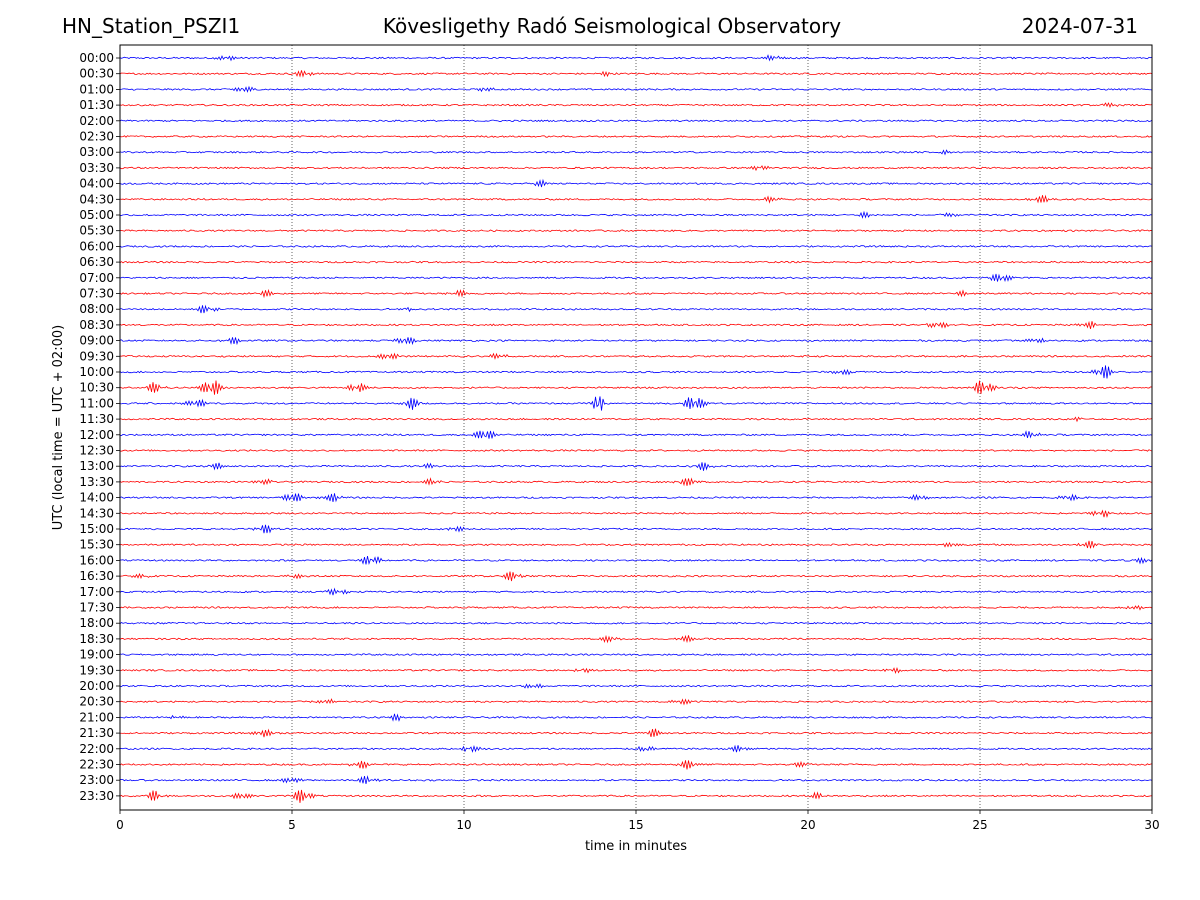  What do you see at coordinates (96, 655) in the screenshot?
I see `row-label: 19:00` at bounding box center [96, 655].